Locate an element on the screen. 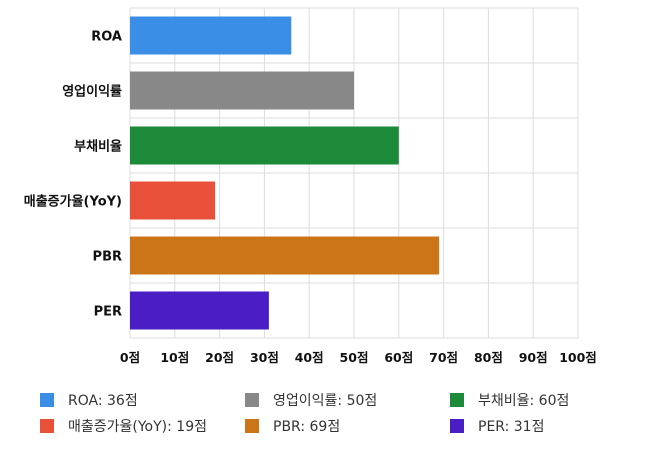  legend-item: PBR: 69점 is located at coordinates (292, 426).